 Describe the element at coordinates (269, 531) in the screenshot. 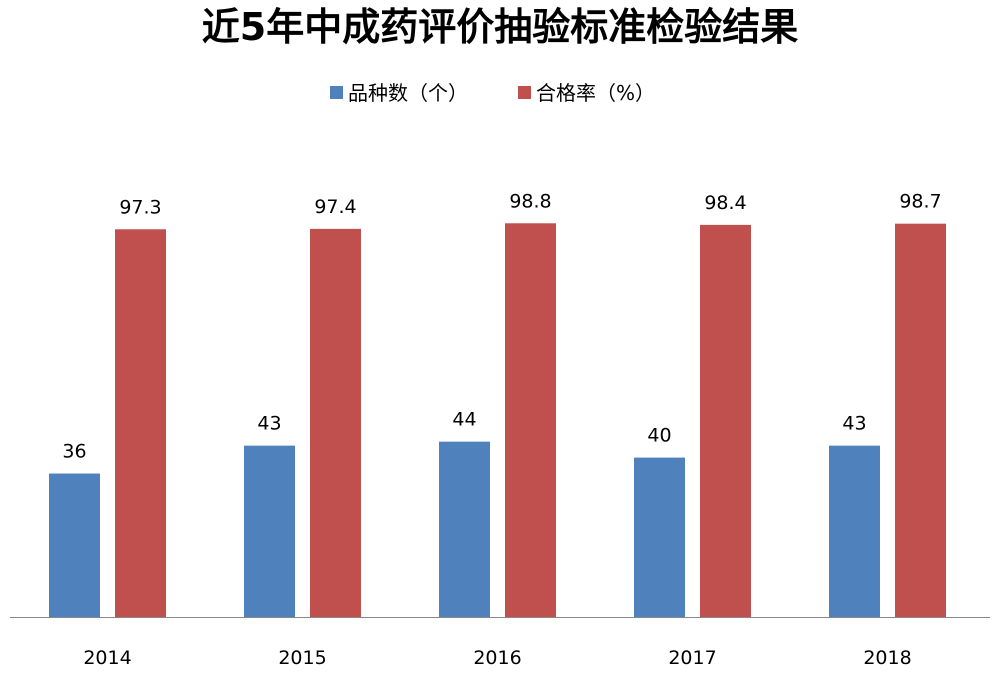

I see `bar-series-1-2015` at that location.